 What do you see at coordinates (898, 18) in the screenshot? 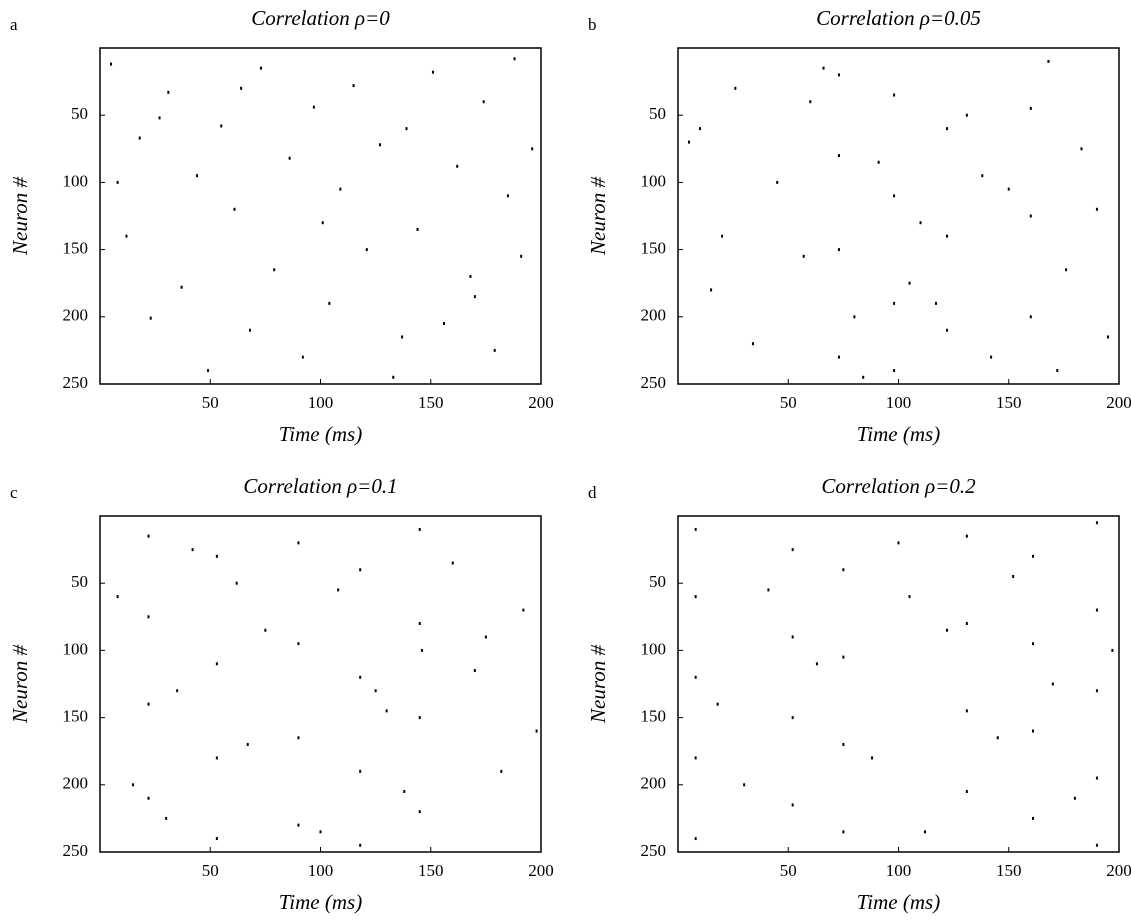
I see `panel-title: Correlation ρ=0.05` at bounding box center [898, 18].